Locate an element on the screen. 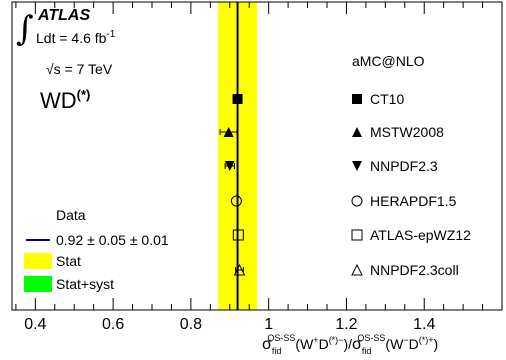  integral-sign: ∫ is located at coordinates (25, 29).